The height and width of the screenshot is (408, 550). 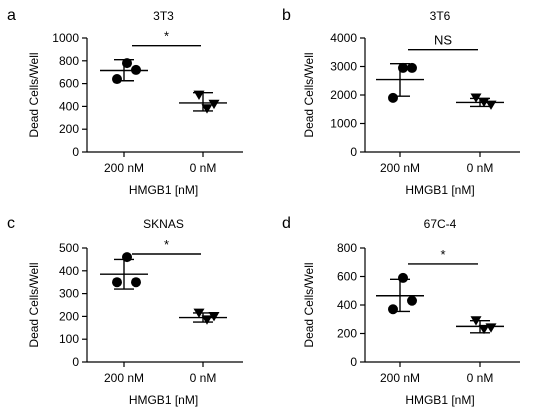 What do you see at coordinates (11, 223) in the screenshot?
I see `panel-letter: c` at bounding box center [11, 223].